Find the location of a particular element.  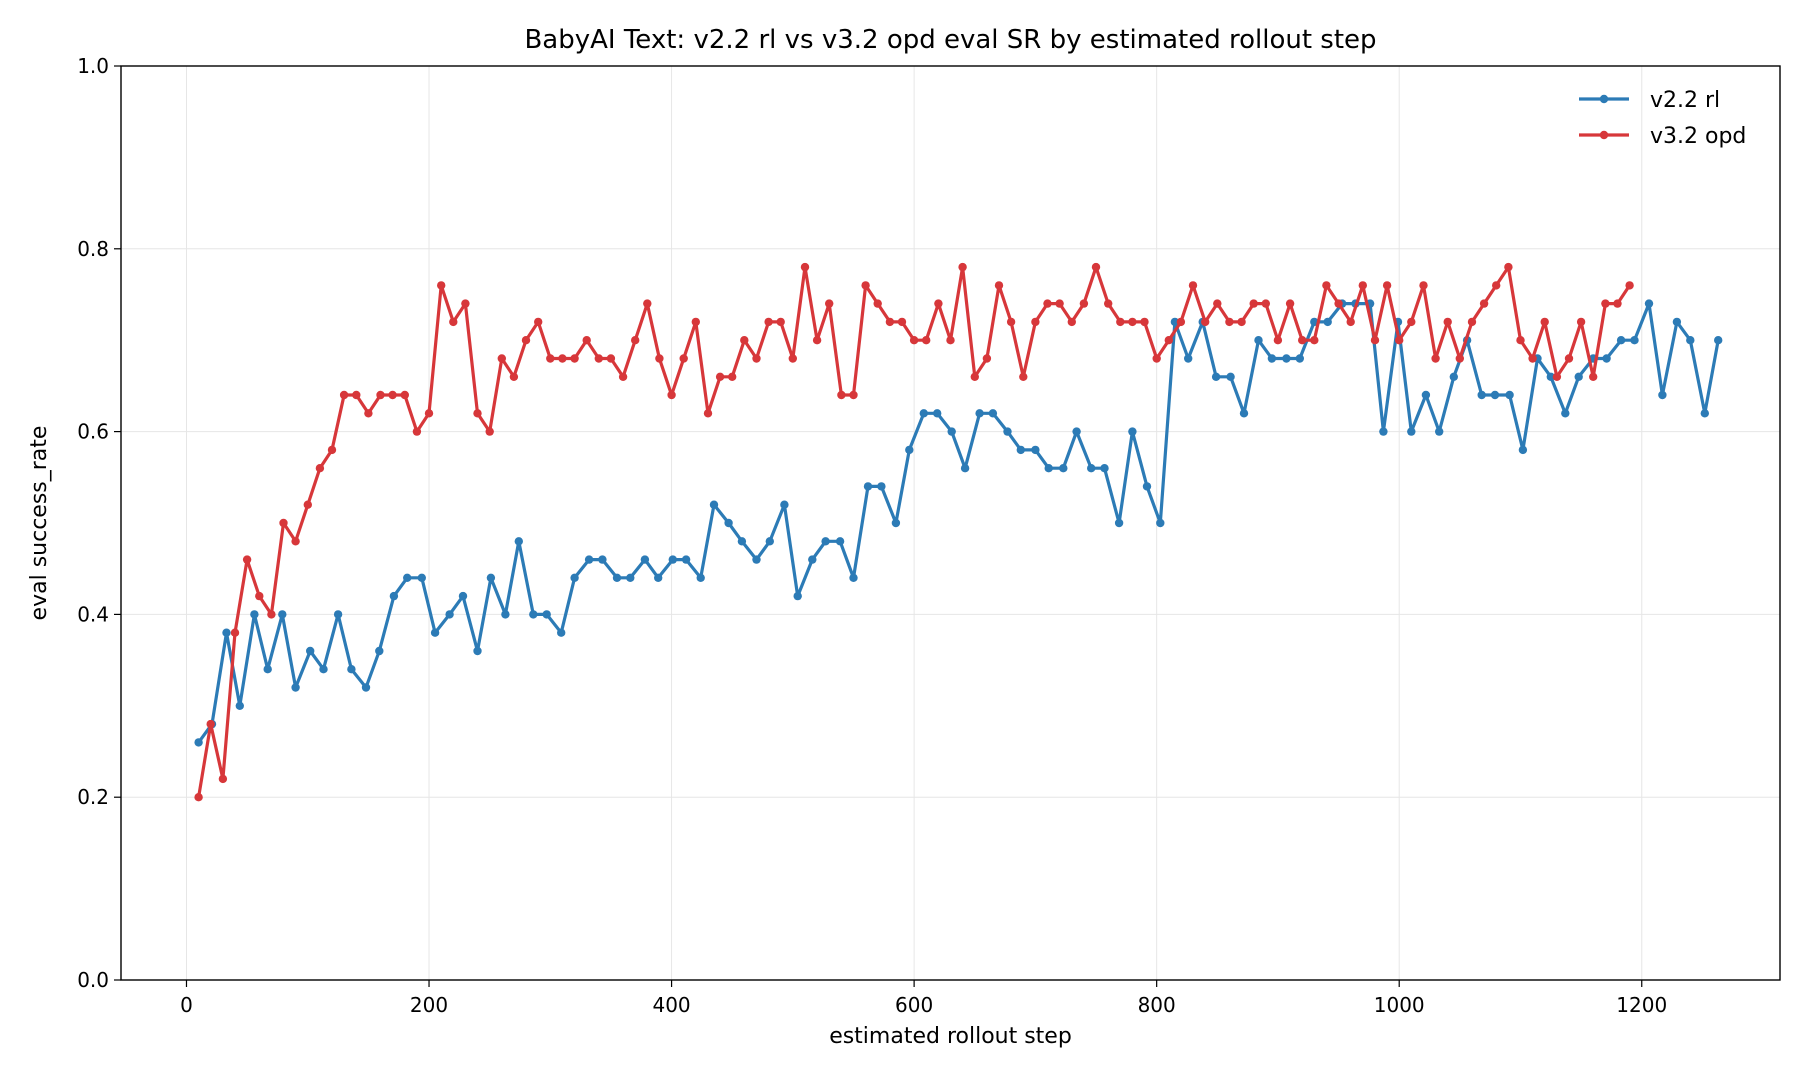

x-tick-label: 600 is located at coordinates (914, 1005).